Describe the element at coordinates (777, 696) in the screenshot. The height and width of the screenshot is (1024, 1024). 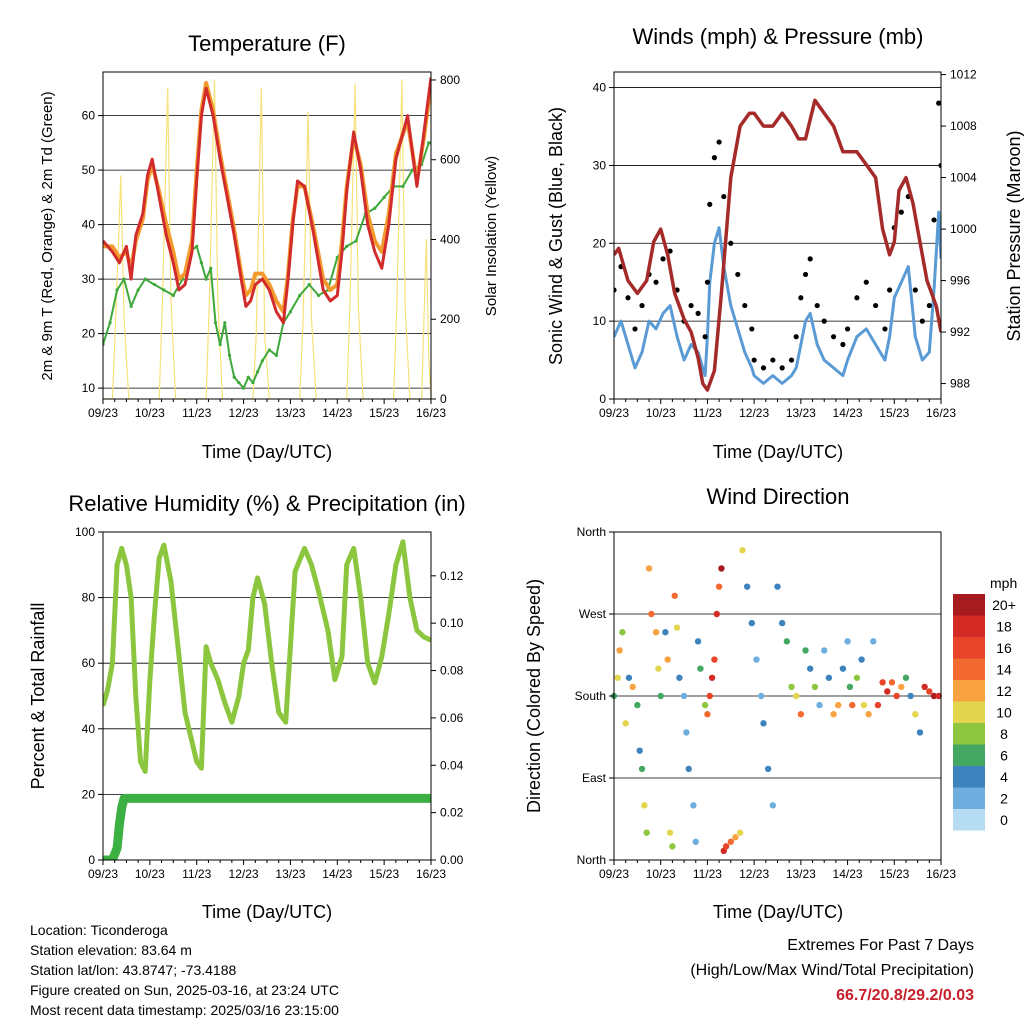
I see `direction-grid` at that location.